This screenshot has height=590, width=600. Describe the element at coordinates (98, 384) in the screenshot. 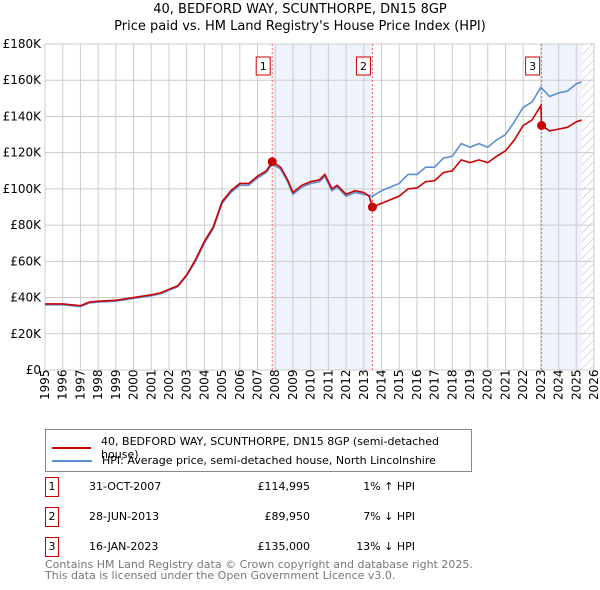

I see `x-tick-label: 1998` at that location.